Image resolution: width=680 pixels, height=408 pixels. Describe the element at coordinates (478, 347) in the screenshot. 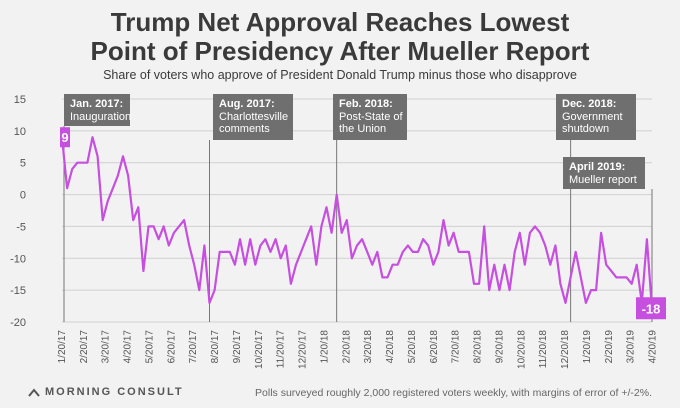

I see `x-tick-label: 8/20/18` at that location.